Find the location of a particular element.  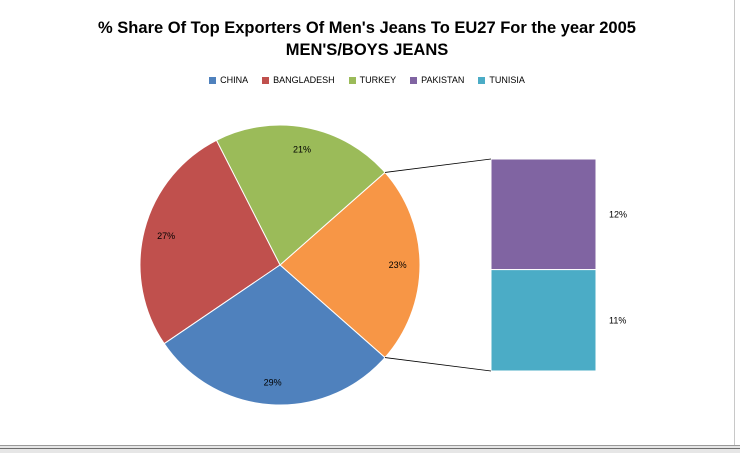

window-bottom-edge is located at coordinates (370, 449).